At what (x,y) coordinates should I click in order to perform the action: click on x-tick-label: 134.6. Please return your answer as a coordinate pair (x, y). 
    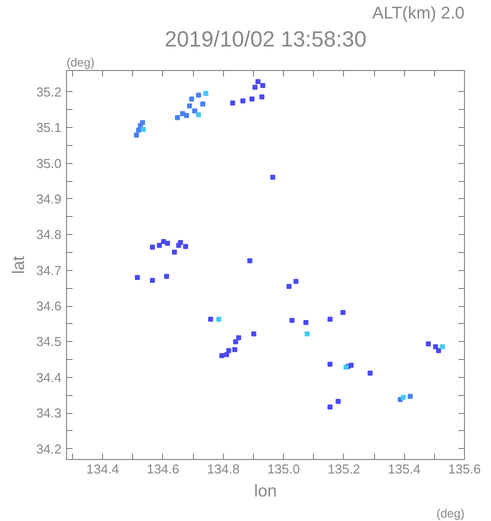
    Looking at the image, I should click on (163, 469).